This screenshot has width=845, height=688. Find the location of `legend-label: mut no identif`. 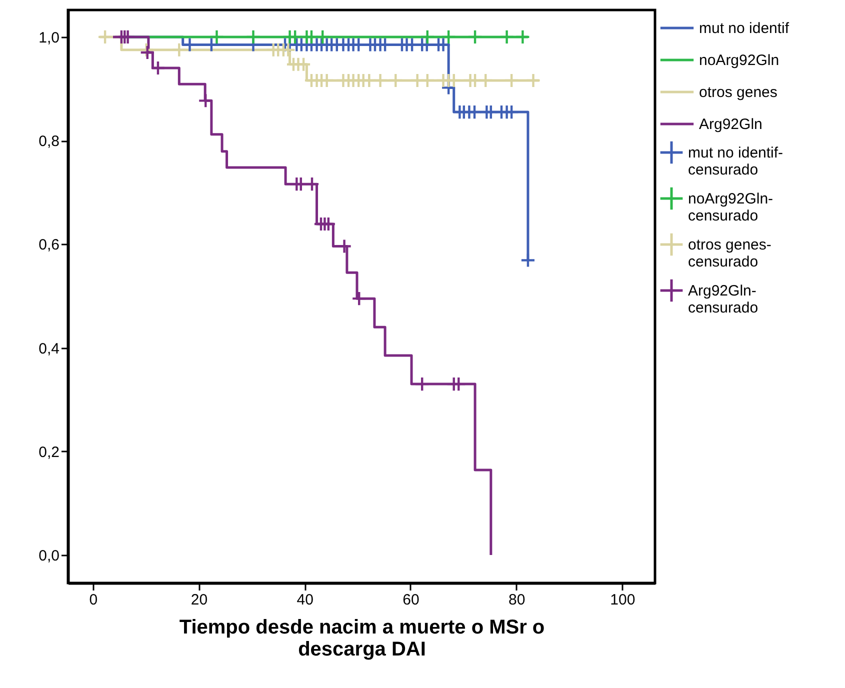

legend-label: mut no identif is located at coordinates (744, 28).